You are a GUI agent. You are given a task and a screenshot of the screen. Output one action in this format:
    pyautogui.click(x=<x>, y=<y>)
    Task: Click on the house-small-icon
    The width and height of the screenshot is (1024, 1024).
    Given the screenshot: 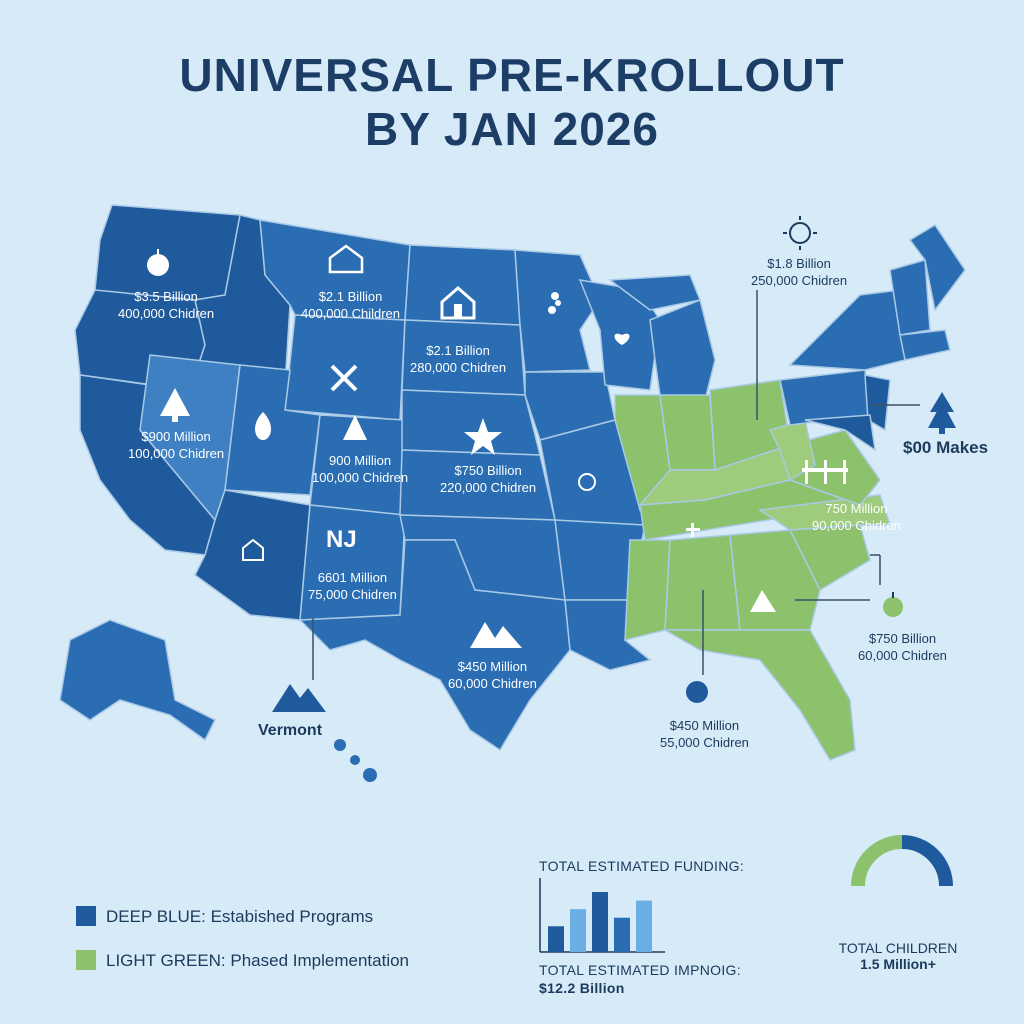 What is the action you would take?
    pyautogui.click(x=253, y=549)
    